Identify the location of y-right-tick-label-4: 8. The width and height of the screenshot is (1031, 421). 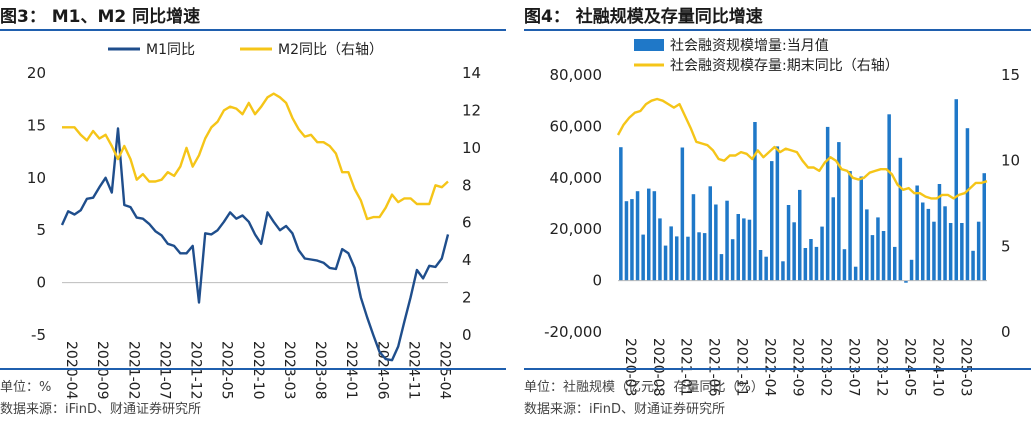
(467, 185).